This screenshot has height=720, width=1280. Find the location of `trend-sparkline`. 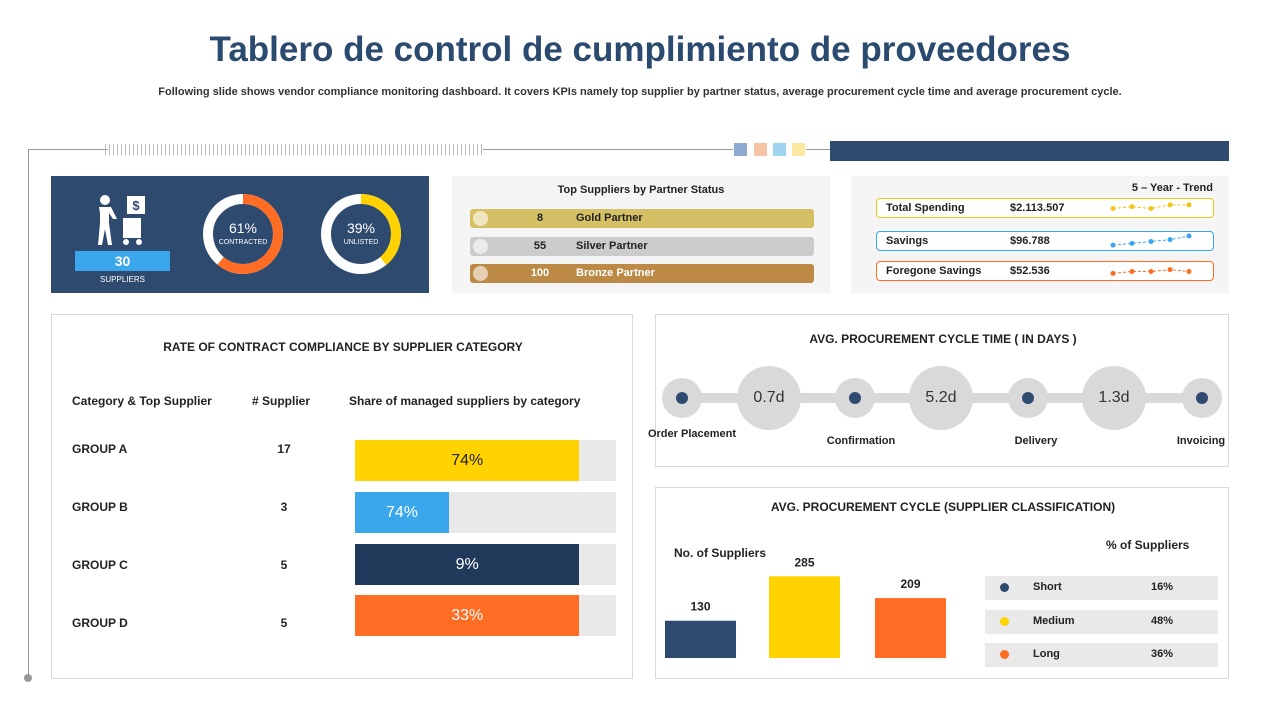

trend-sparkline is located at coordinates (1151, 206).